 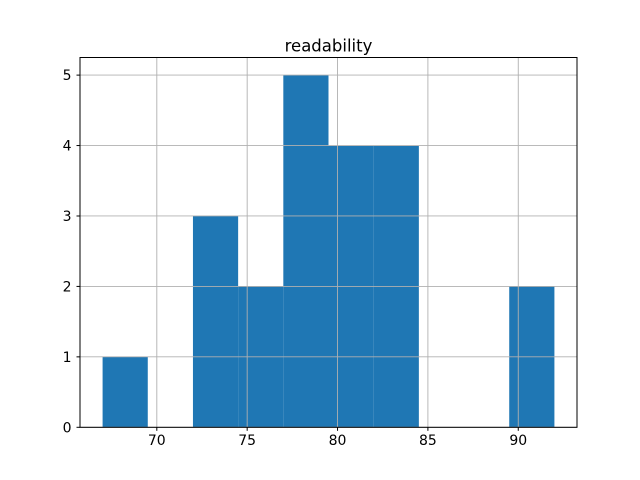 What do you see at coordinates (67, 217) in the screenshot?
I see `y-tick-label: 3` at bounding box center [67, 217].